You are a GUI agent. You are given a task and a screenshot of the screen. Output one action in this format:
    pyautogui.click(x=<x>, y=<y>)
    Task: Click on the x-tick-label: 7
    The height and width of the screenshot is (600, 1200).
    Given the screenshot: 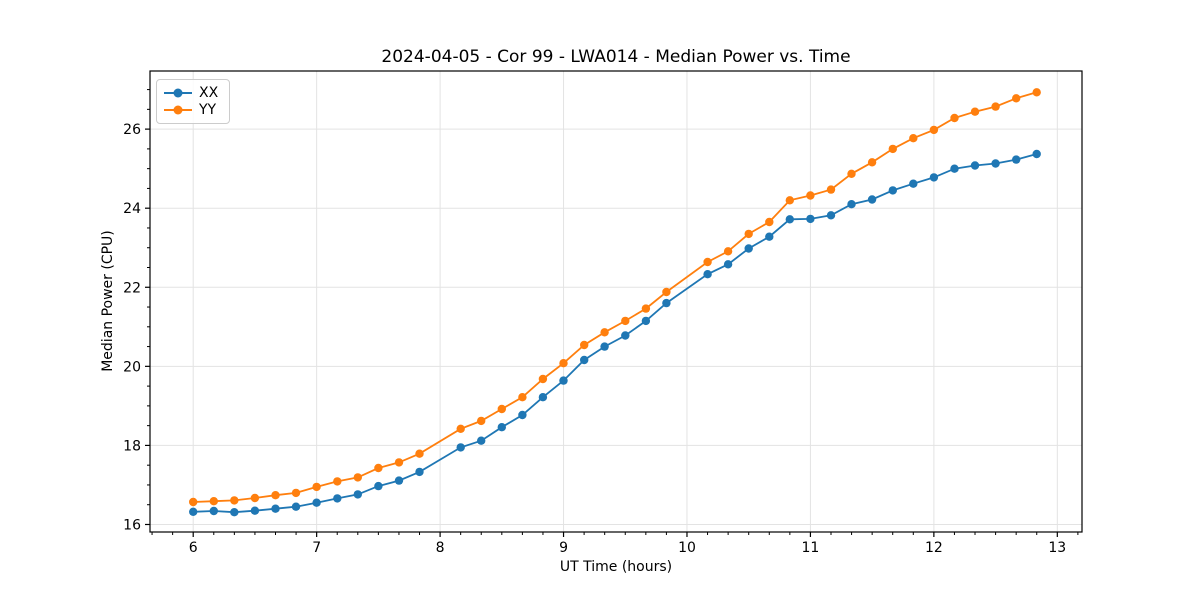 What is the action you would take?
    pyautogui.click(x=316, y=548)
    